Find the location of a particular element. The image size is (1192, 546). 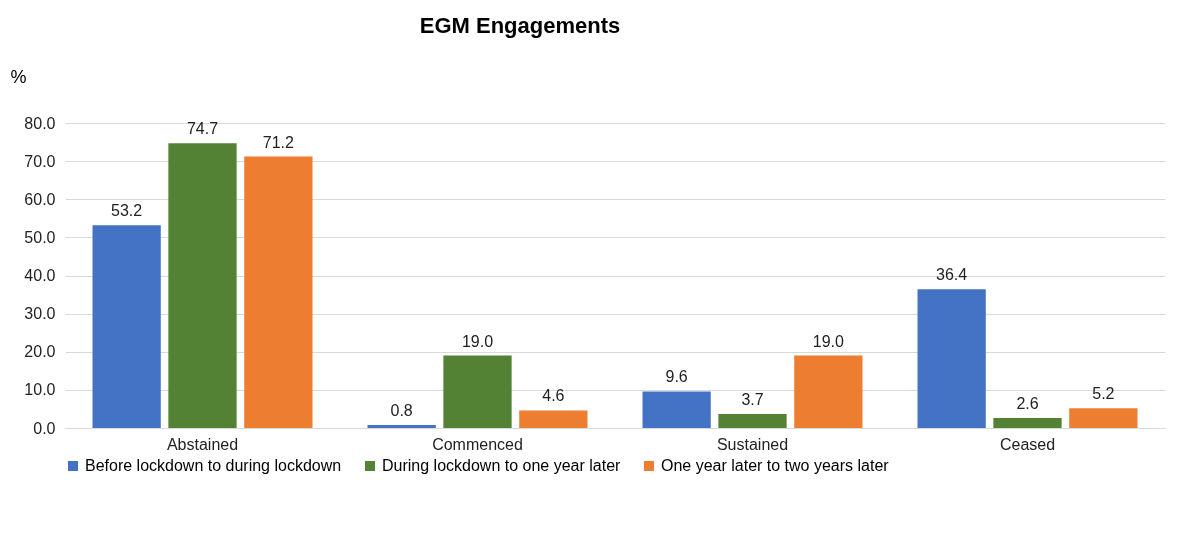

data-label: 3.7 is located at coordinates (752, 399).